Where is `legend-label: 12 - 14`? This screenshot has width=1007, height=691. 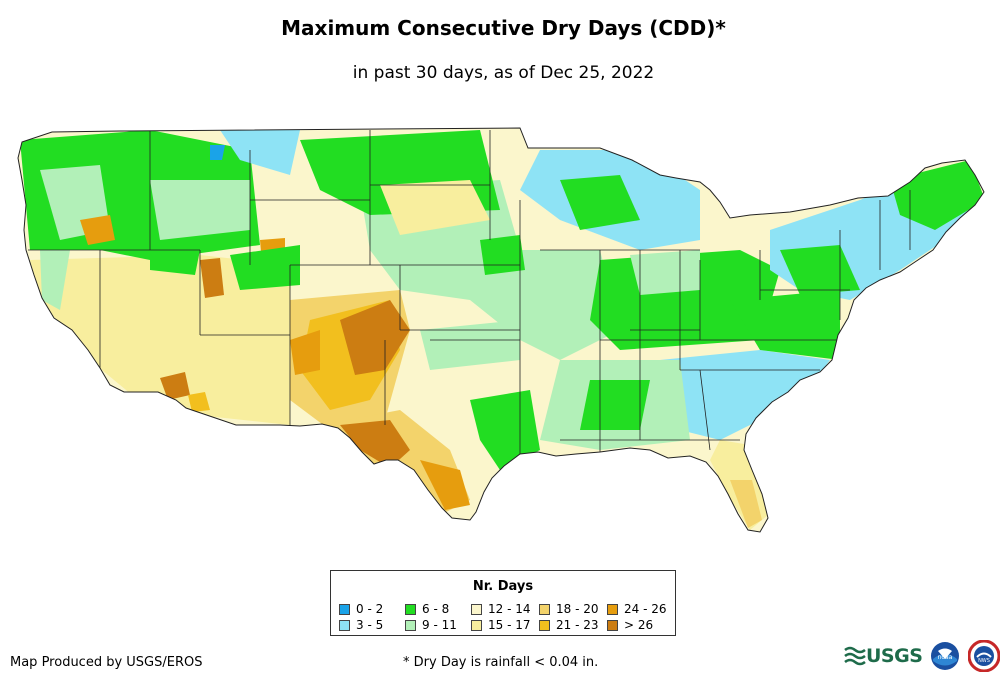 legend-label: 12 - 14 is located at coordinates (509, 609).